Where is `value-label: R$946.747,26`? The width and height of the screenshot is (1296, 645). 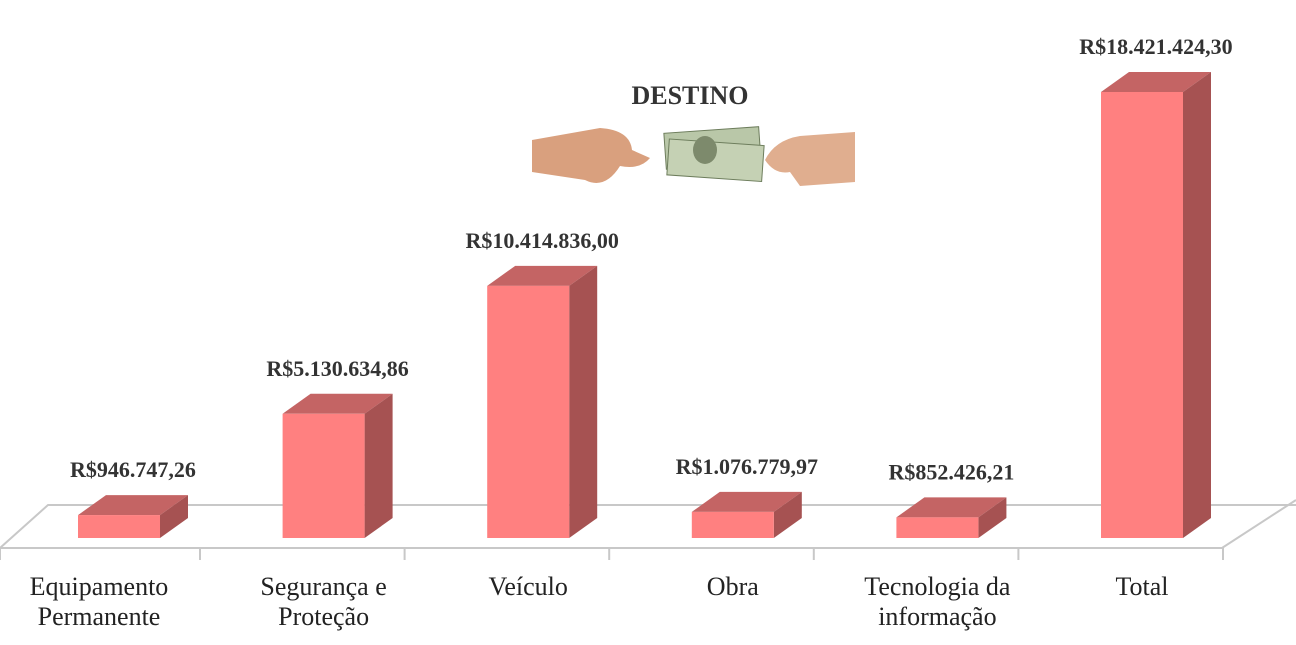 value-label: R$946.747,26 is located at coordinates (133, 469).